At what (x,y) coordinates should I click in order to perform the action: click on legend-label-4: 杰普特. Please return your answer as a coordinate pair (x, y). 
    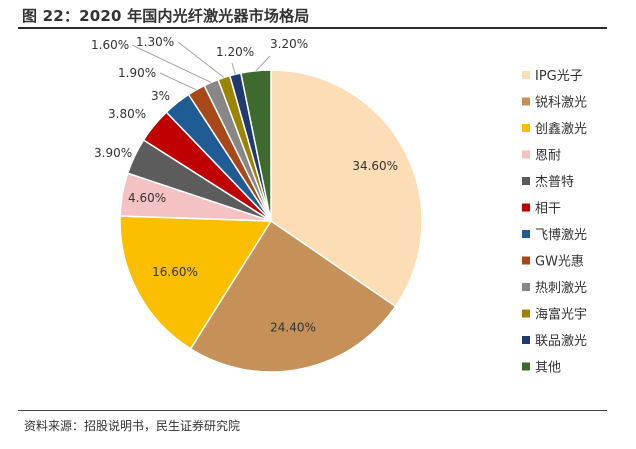
    Looking at the image, I should click on (554, 182).